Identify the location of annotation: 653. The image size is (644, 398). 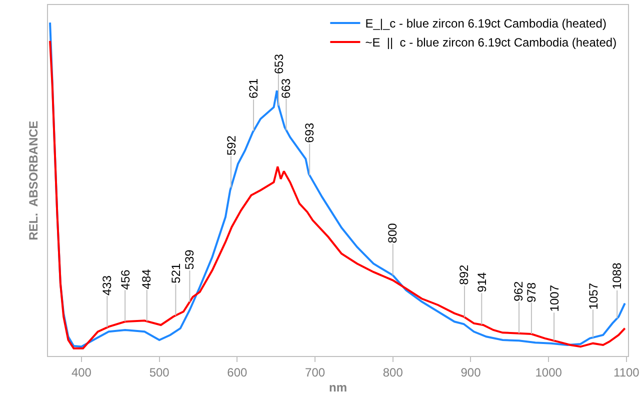
(279, 64).